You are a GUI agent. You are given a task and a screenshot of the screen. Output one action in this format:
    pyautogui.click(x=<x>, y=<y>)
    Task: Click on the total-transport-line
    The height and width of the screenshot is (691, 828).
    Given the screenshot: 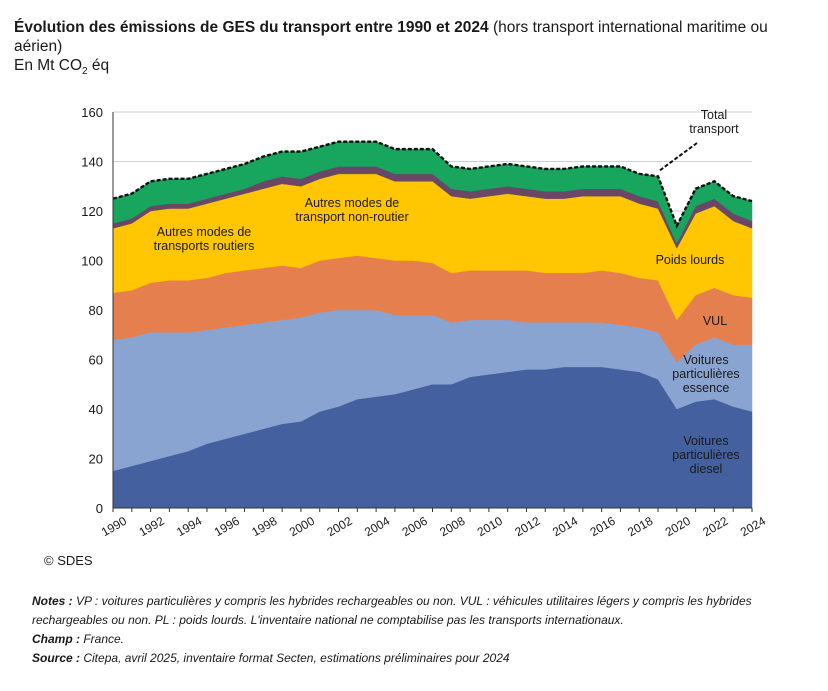 What is the action you would take?
    pyautogui.click(x=432, y=184)
    